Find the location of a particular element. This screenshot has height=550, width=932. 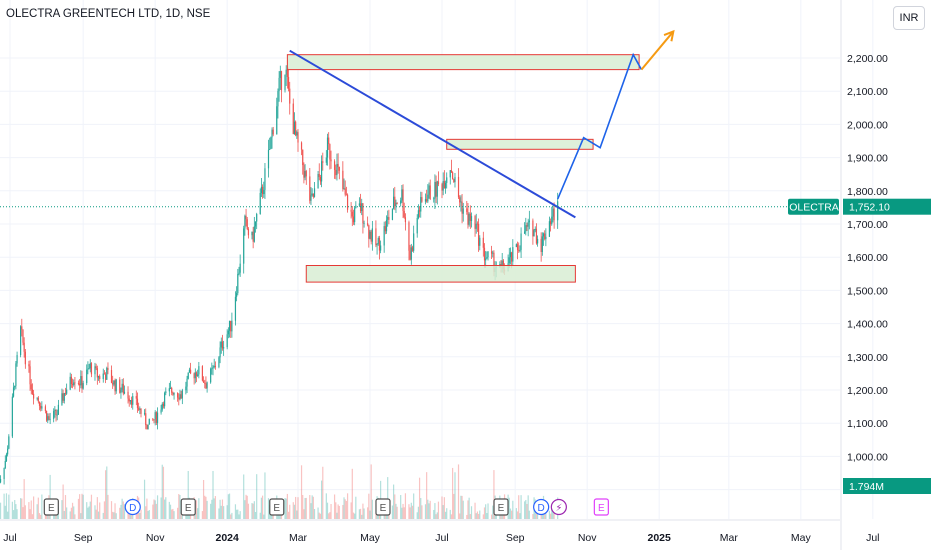

time-tick-label: Jul is located at coordinates (9, 538).